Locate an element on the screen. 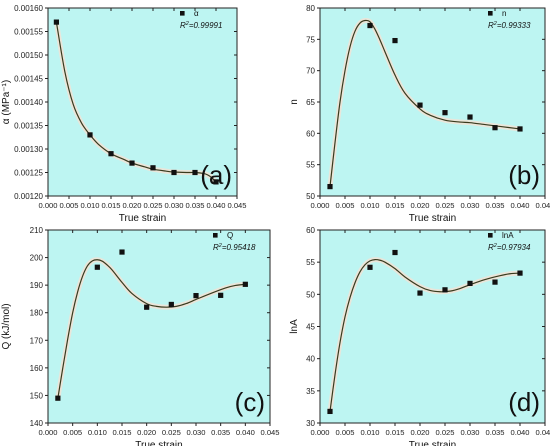 The width and height of the screenshot is (550, 446). y-tick-label: 0.00125 is located at coordinates (28, 173).